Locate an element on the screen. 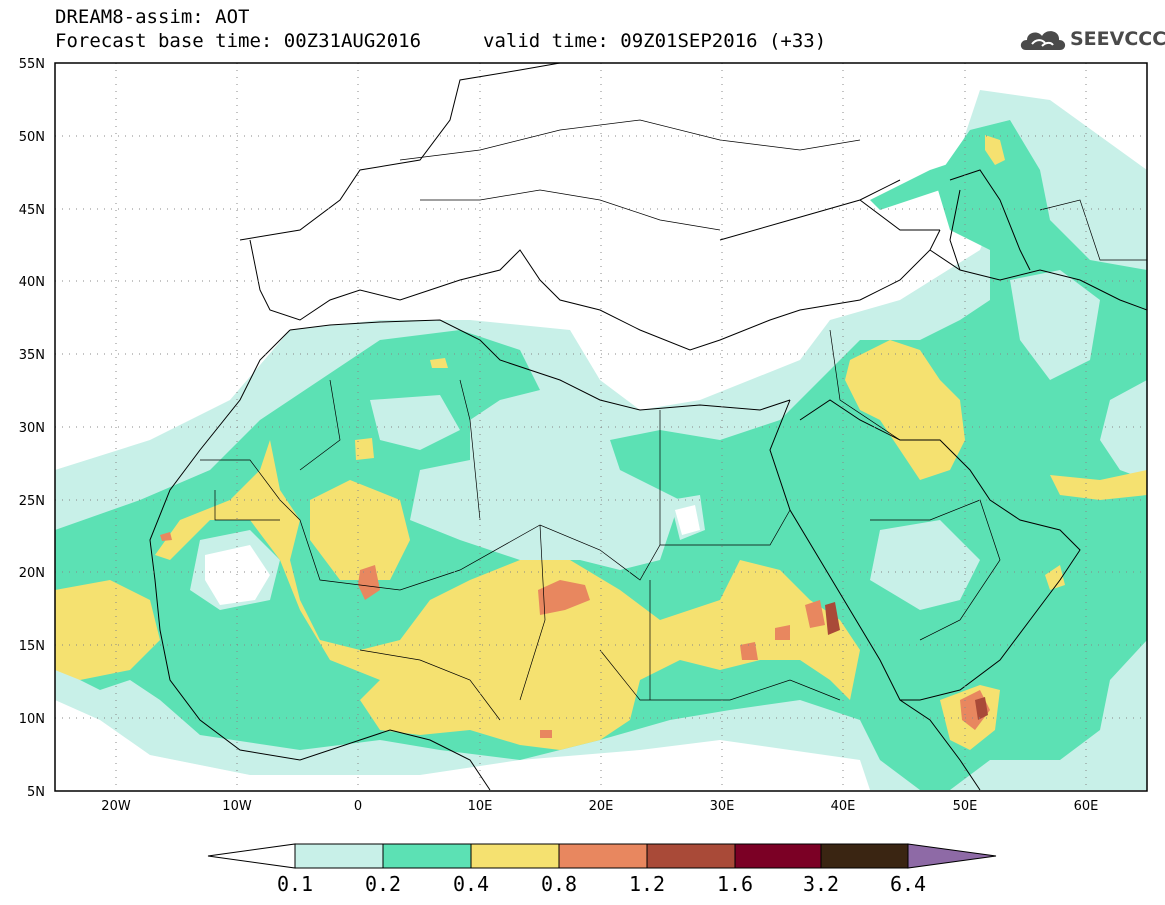 This screenshot has height=905, width=1165. legend-label: 0.2 is located at coordinates (383, 884).